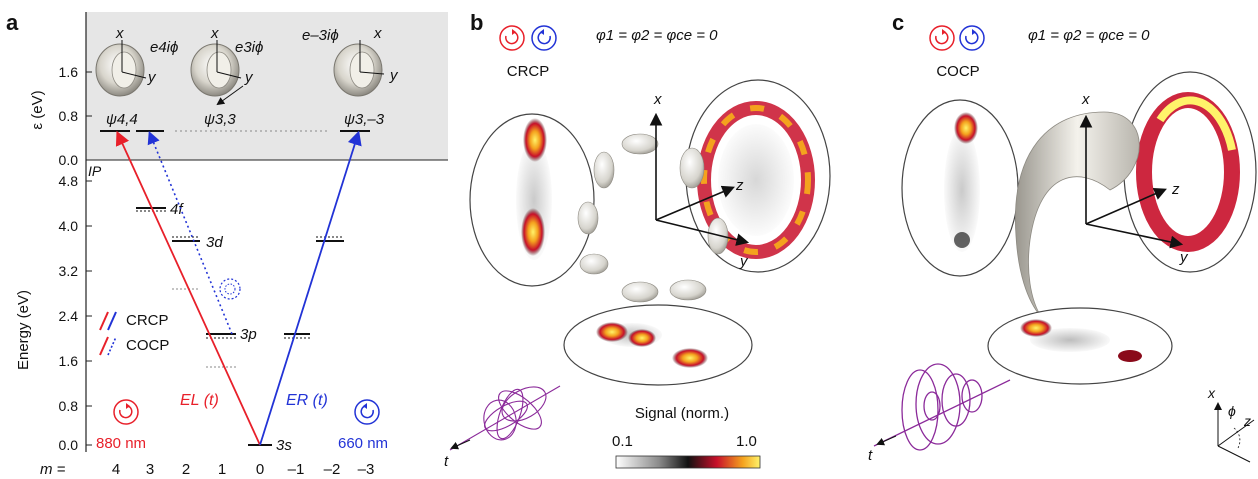 This screenshot has width=1258, height=479. What do you see at coordinates (215, 70) in the screenshot?
I see `torus-psi33` at bounding box center [215, 70].